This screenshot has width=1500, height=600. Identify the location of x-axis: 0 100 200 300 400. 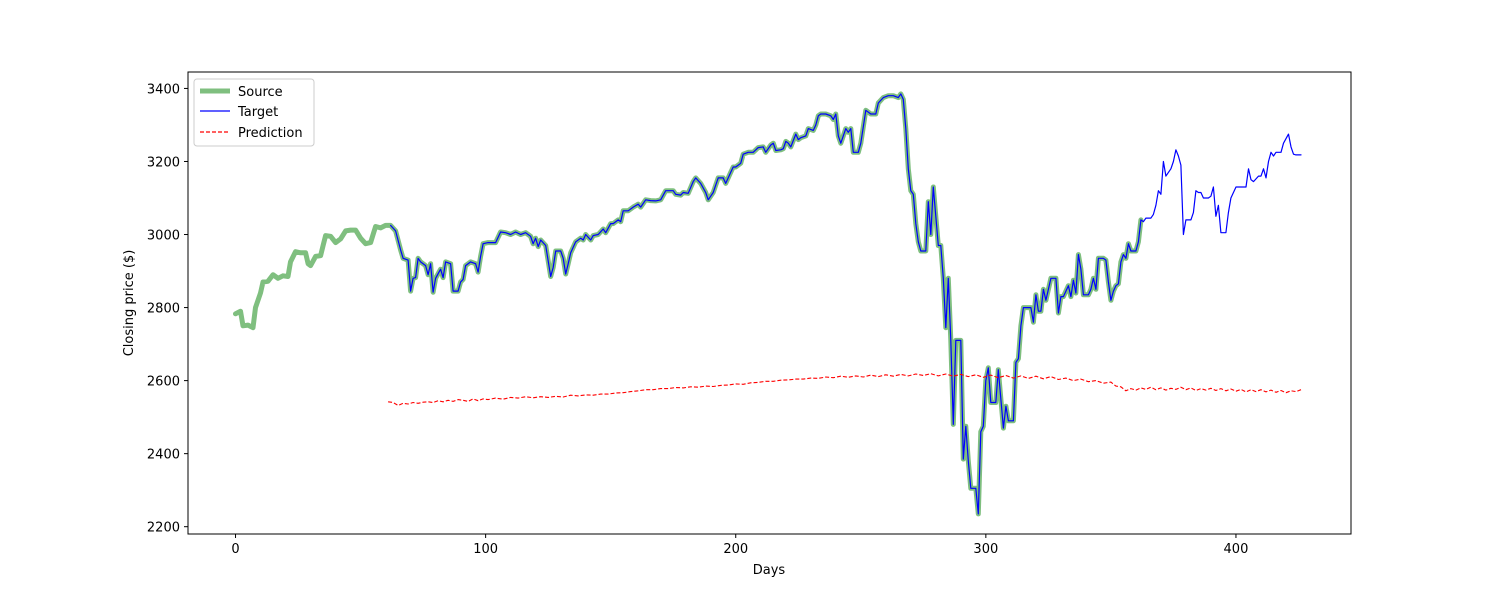
(739, 545).